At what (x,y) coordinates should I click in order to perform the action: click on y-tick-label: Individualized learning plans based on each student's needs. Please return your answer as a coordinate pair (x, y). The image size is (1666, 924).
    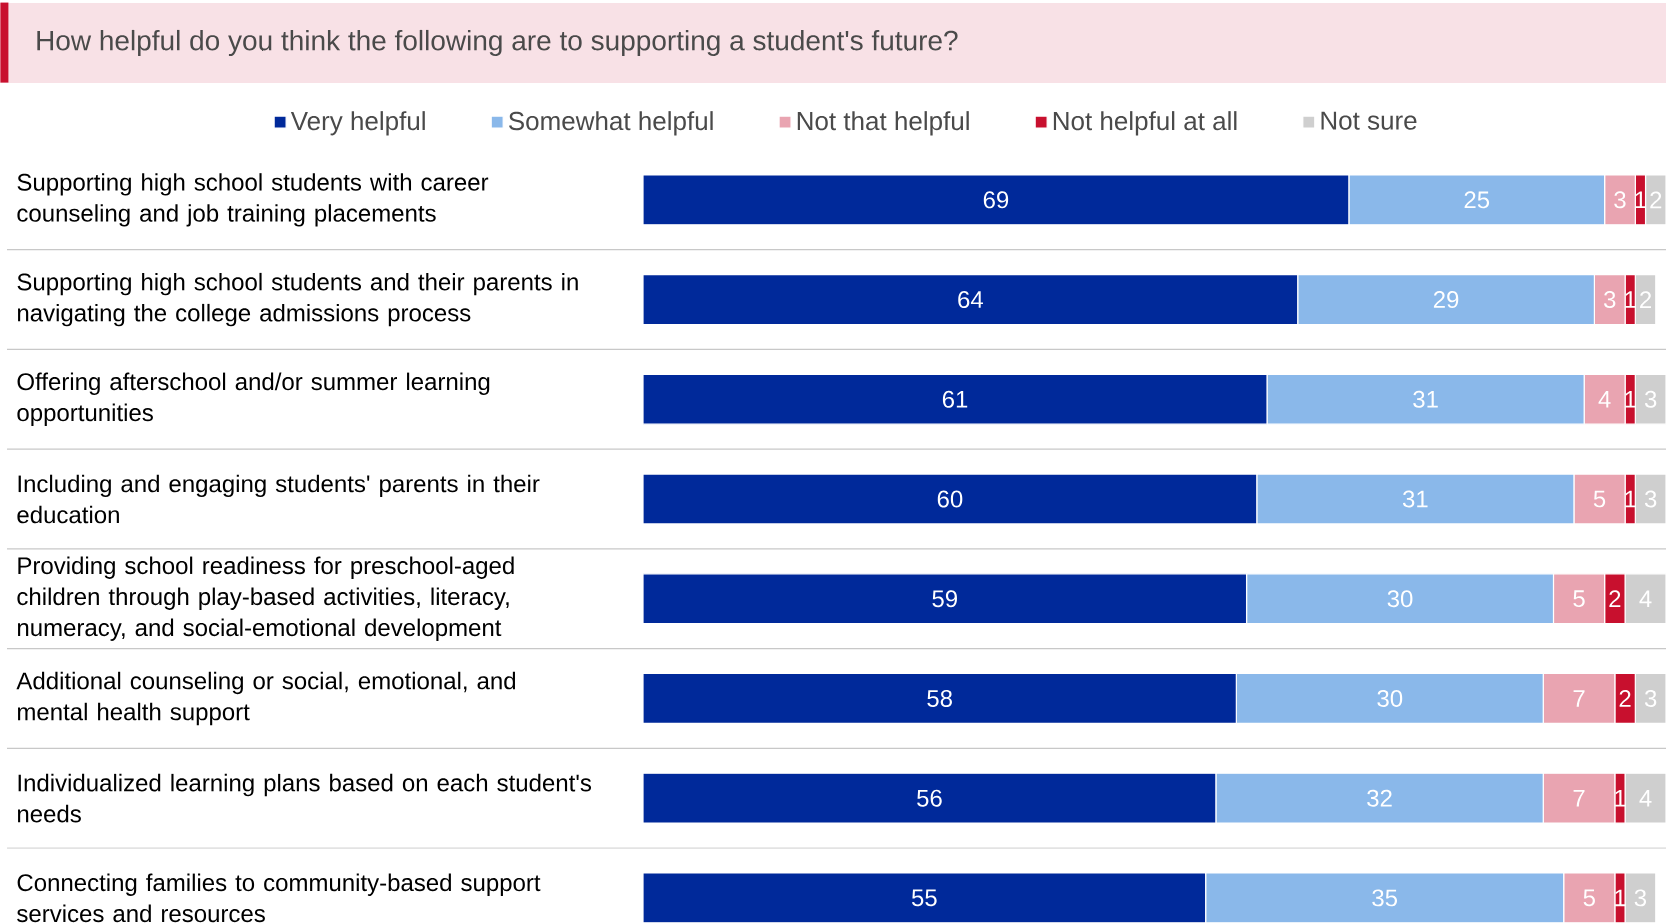
    Looking at the image, I should click on (305, 798).